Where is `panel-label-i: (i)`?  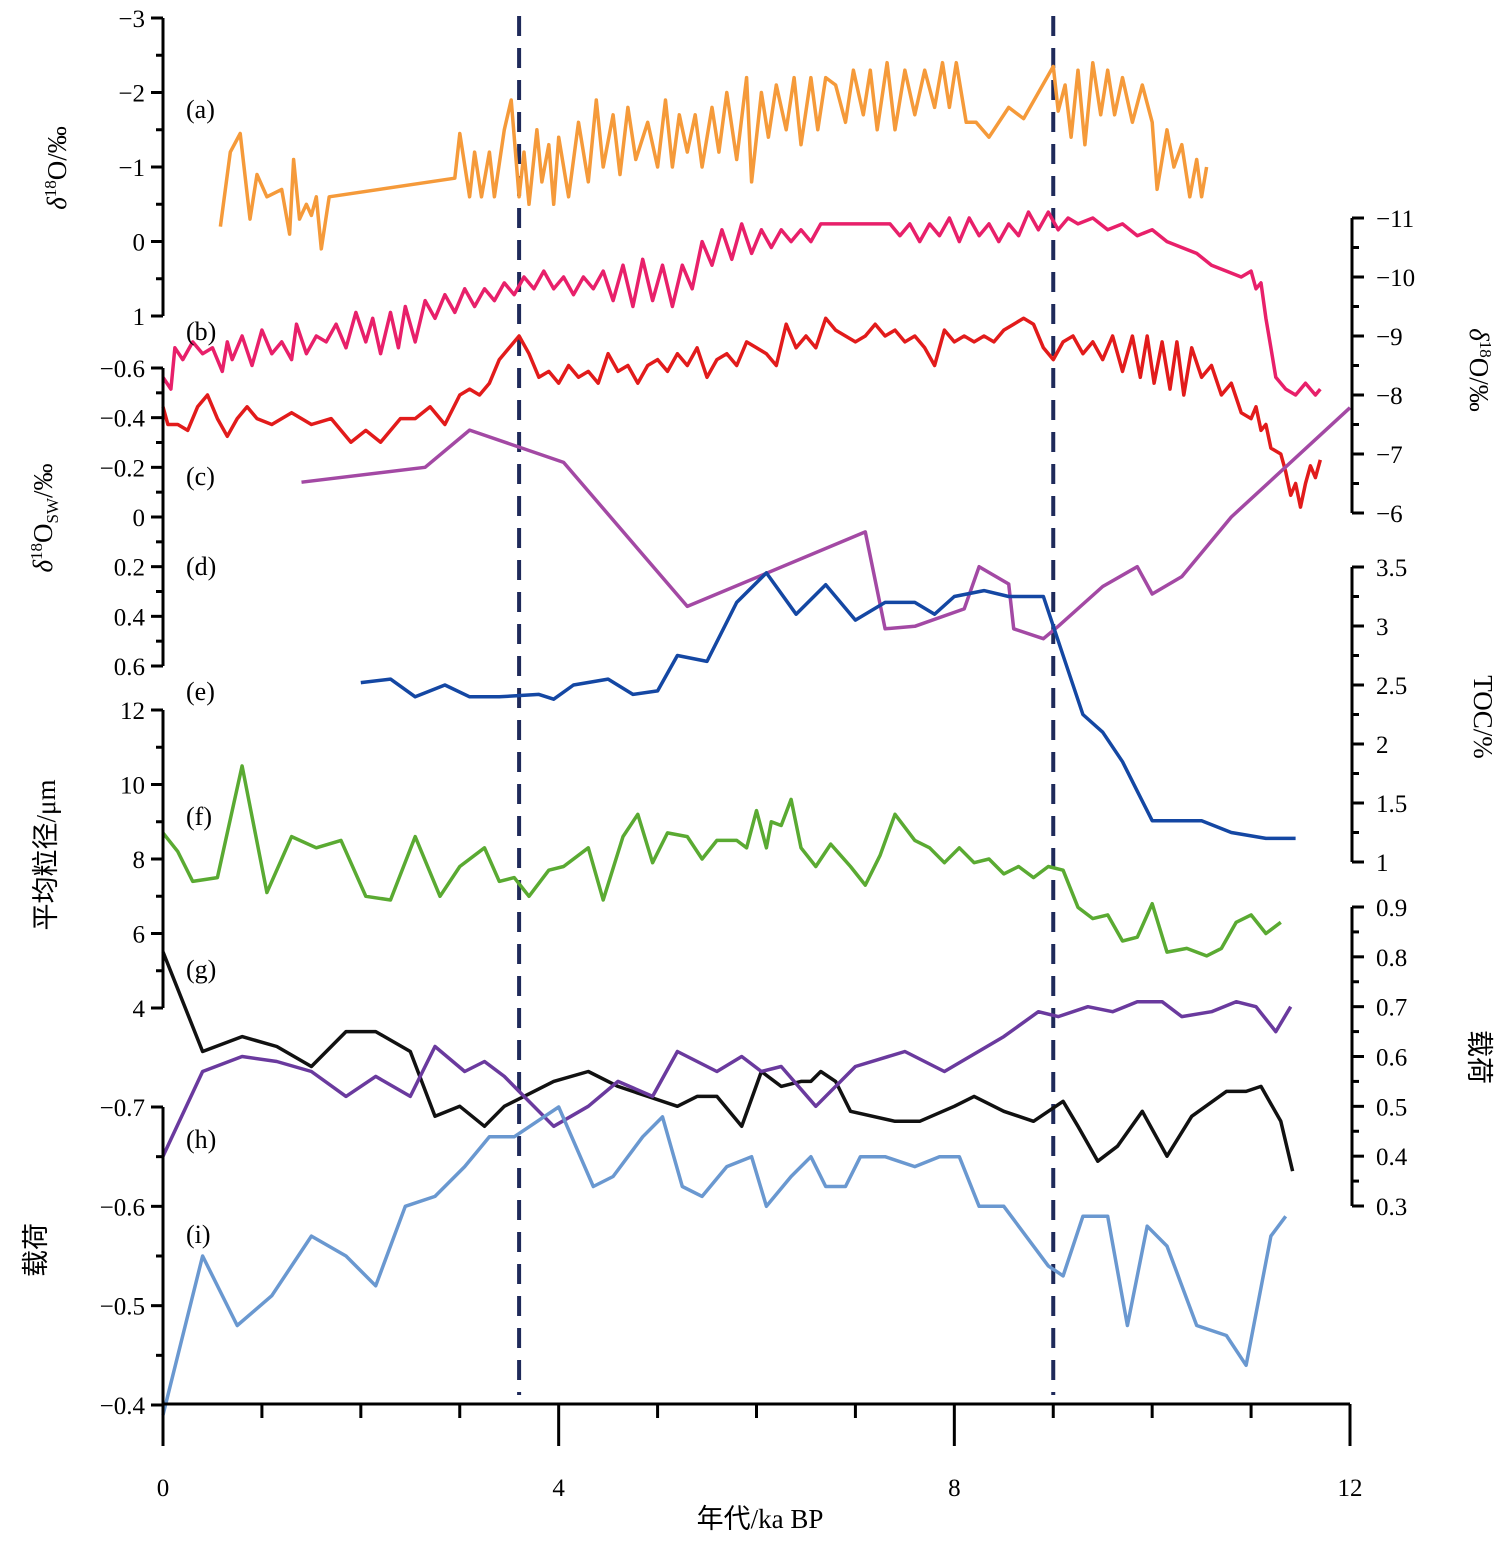
panel-label-i: (i) is located at coordinates (198, 1234).